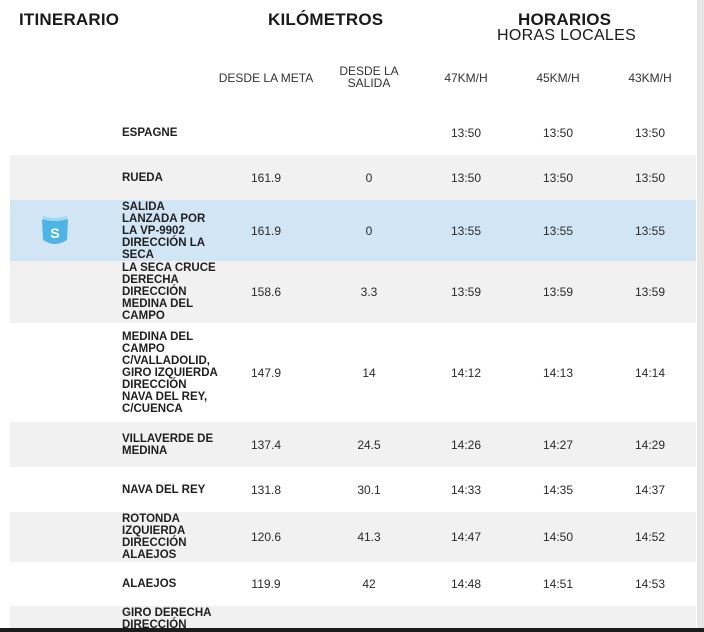 This screenshot has height=632, width=704. What do you see at coordinates (558, 230) in the screenshot?
I see `row-time-45: 13:55` at bounding box center [558, 230].